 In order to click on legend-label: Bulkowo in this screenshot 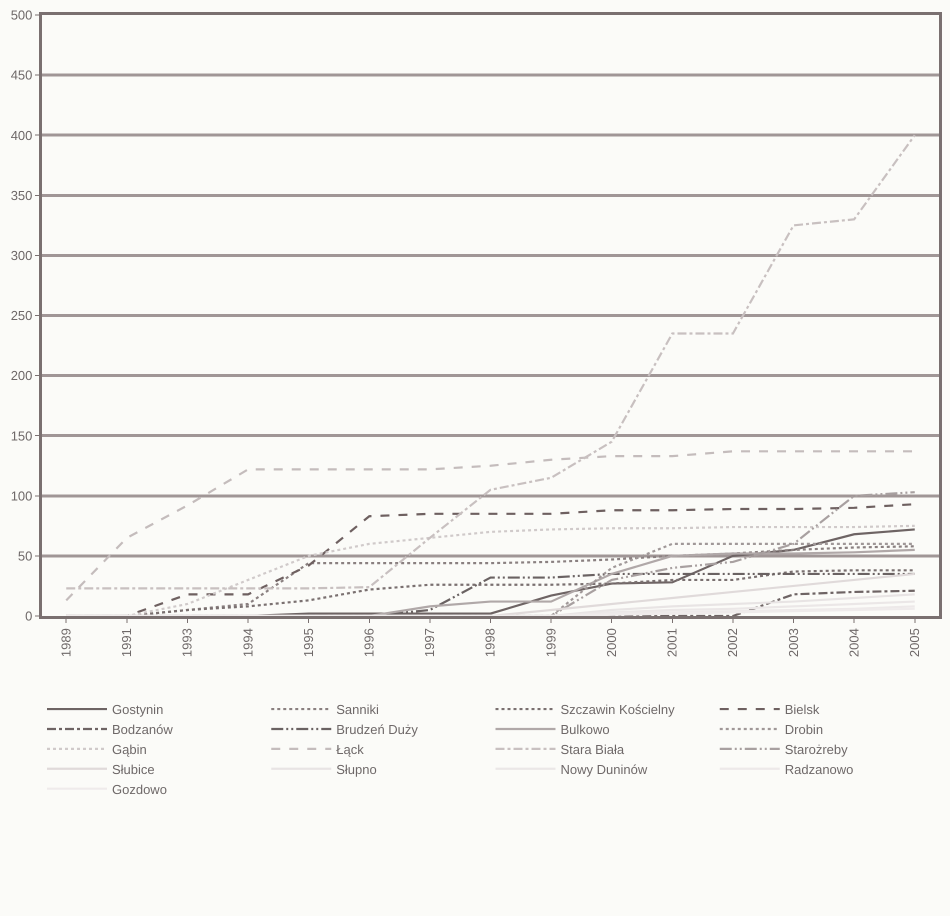, I will do `click(585, 730)`.